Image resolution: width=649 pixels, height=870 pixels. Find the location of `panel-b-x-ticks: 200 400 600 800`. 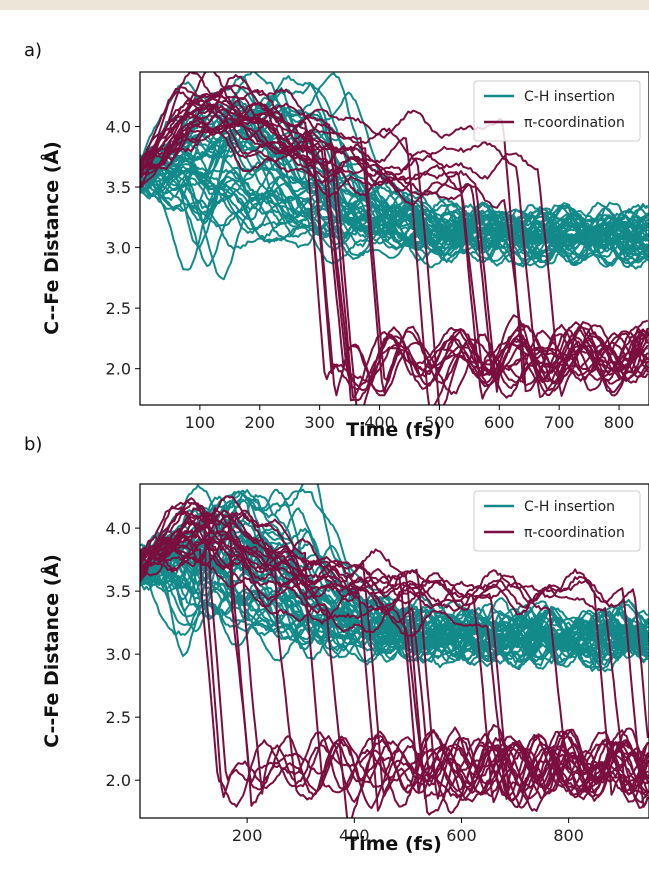

panel-b-x-ticks: 200 400 600 800 is located at coordinates (408, 831).